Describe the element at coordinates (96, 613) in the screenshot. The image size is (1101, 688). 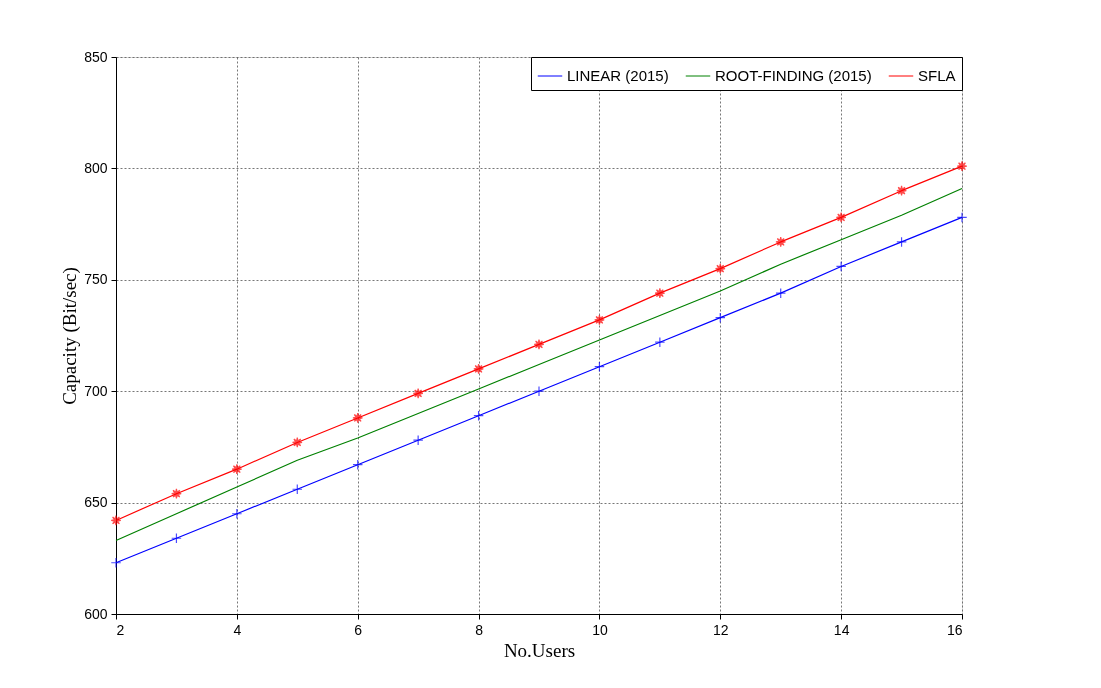
I see `y-tick-label: 600` at that location.